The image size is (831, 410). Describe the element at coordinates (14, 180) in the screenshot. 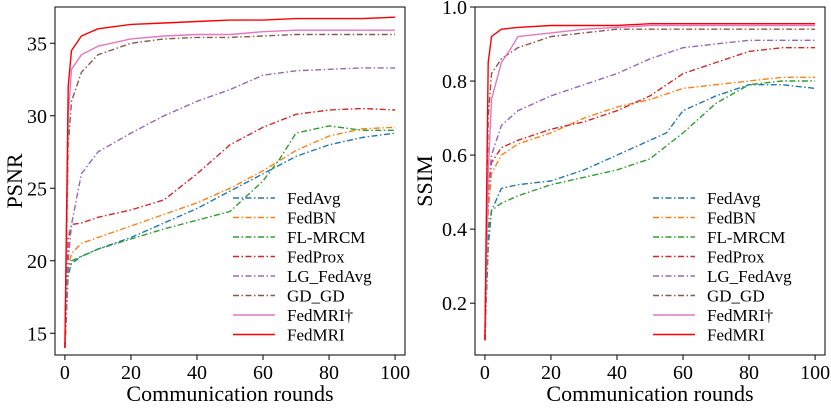

I see `y-axis-label: PSNR` at that location.